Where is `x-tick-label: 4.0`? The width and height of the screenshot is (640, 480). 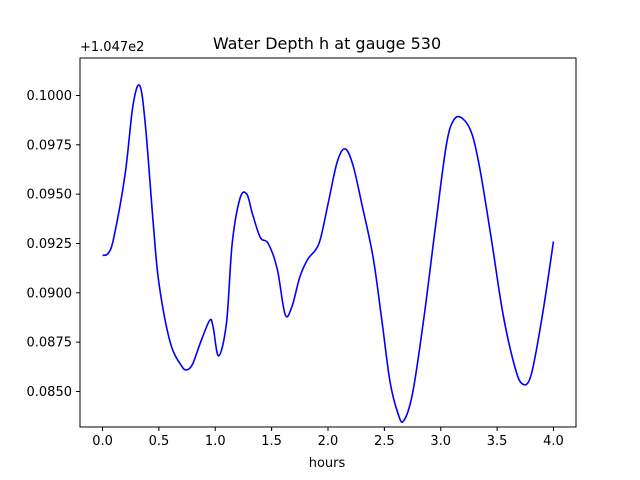
x-tick-label: 4.0 is located at coordinates (553, 441).